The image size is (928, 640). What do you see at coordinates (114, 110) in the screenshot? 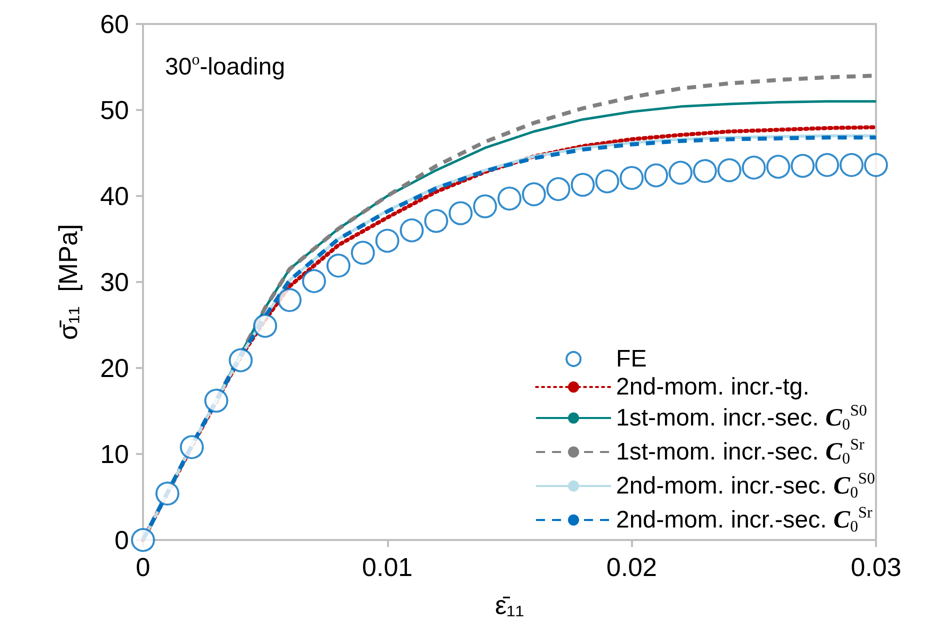
I see `y-tick-label: 50` at bounding box center [114, 110].